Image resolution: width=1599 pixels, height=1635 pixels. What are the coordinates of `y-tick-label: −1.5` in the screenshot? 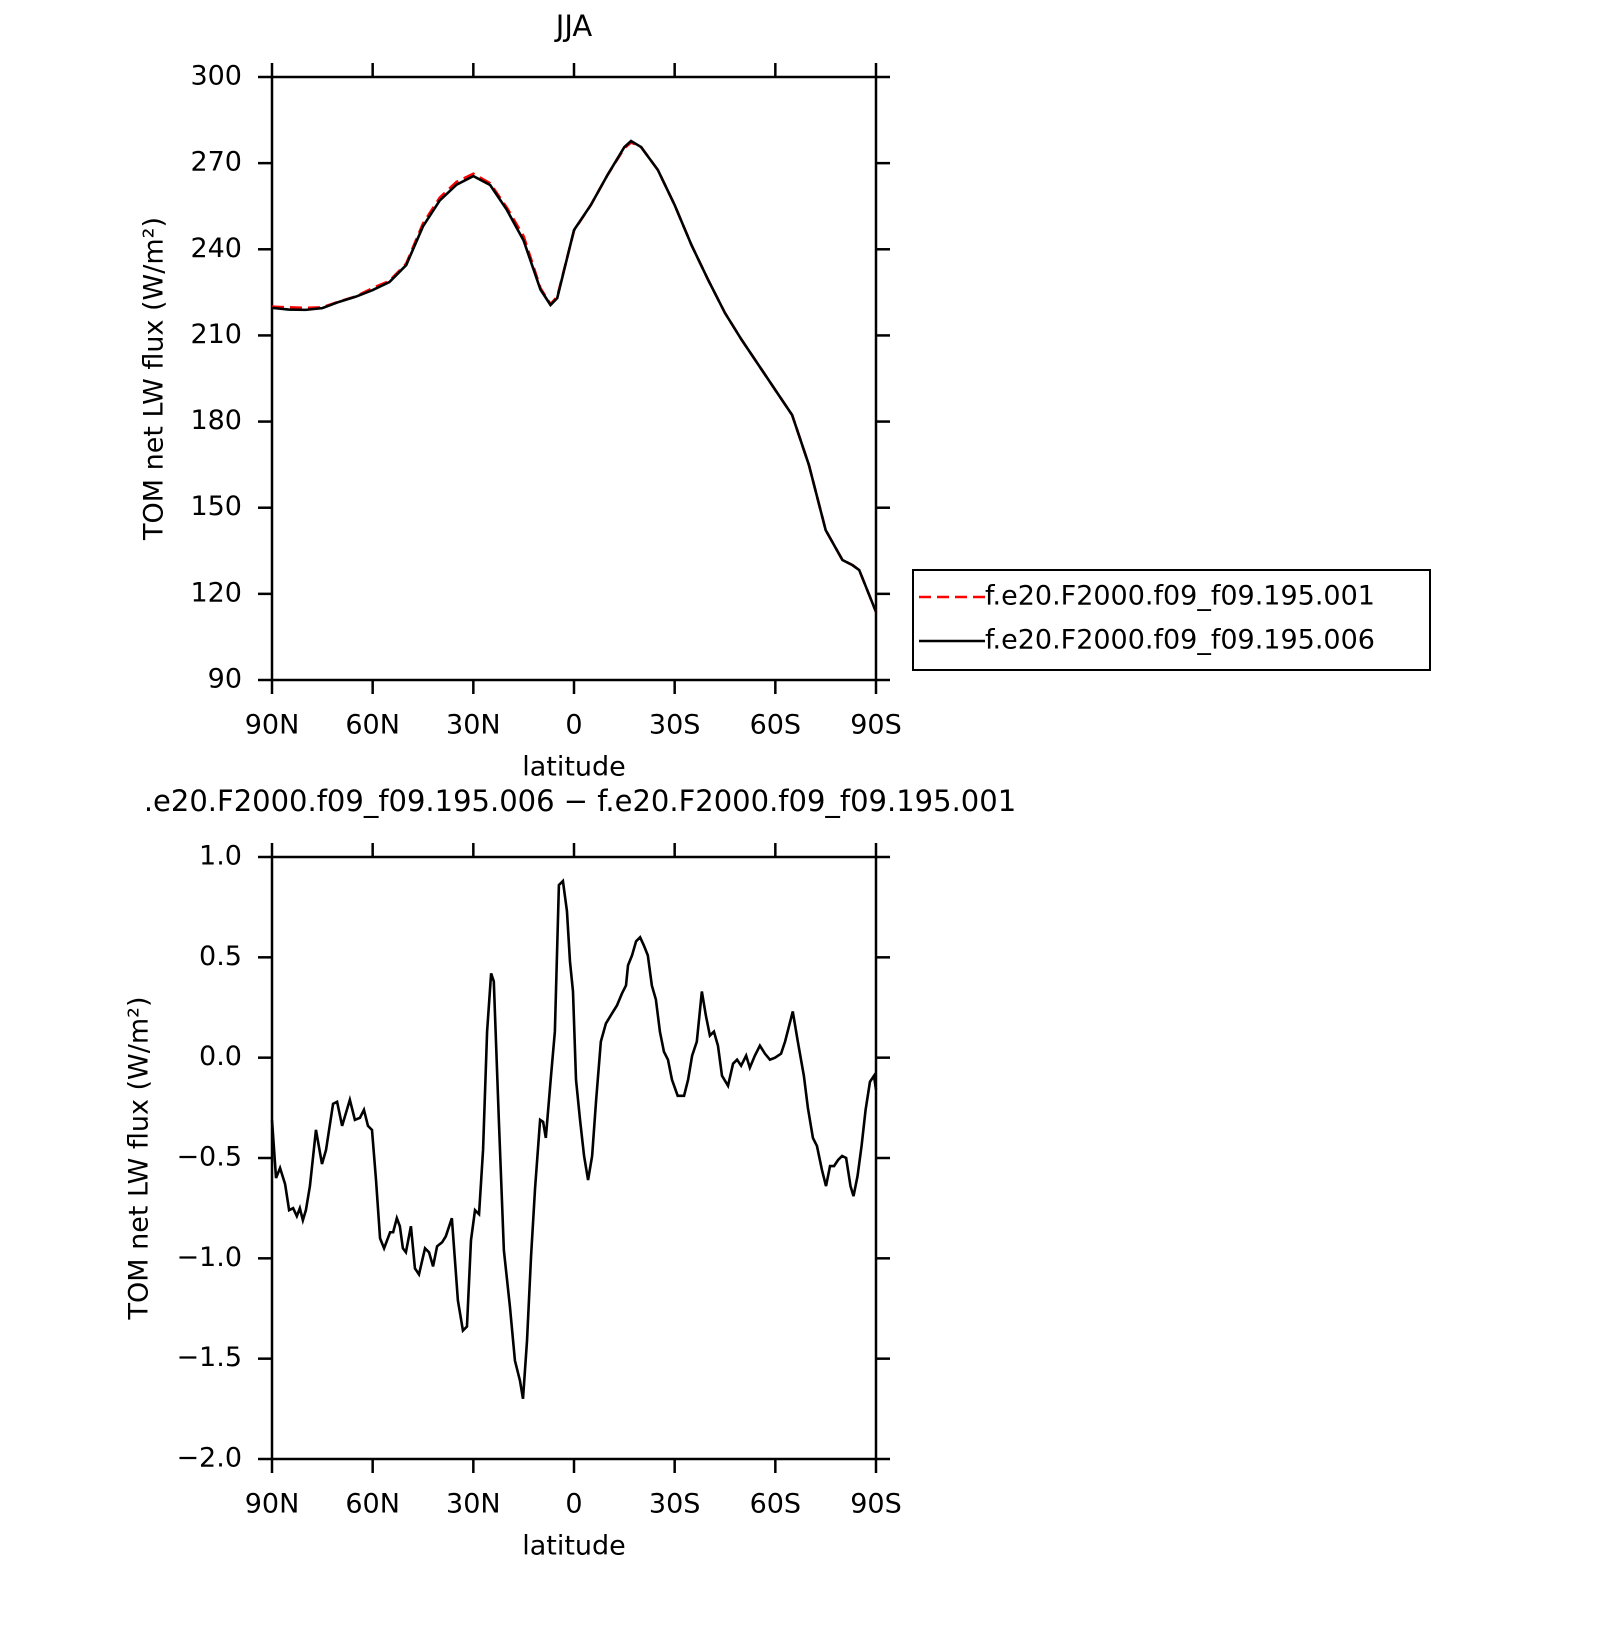 It's located at (209, 1357).